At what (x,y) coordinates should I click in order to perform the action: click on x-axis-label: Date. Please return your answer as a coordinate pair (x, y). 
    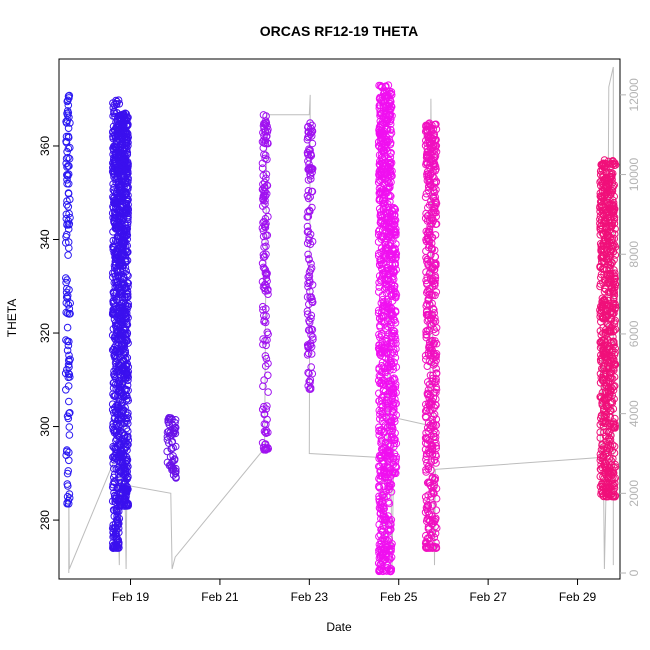
    Looking at the image, I should click on (339, 627).